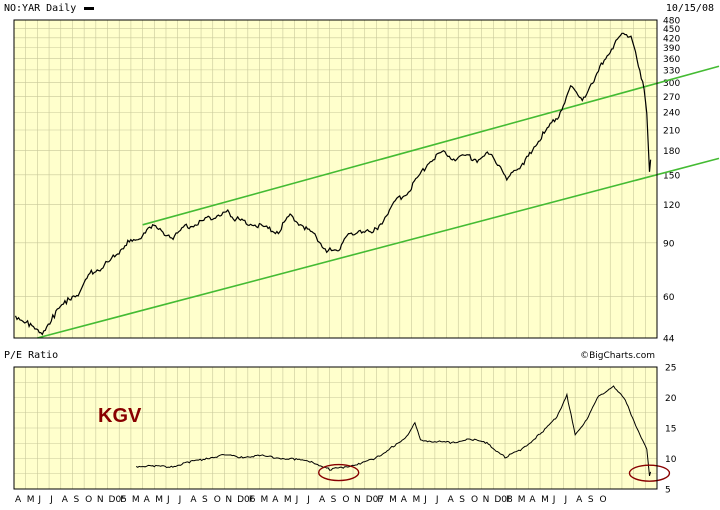 The width and height of the screenshot is (720, 510). What do you see at coordinates (671, 460) in the screenshot?
I see `y-tick-label: 10` at bounding box center [671, 460].